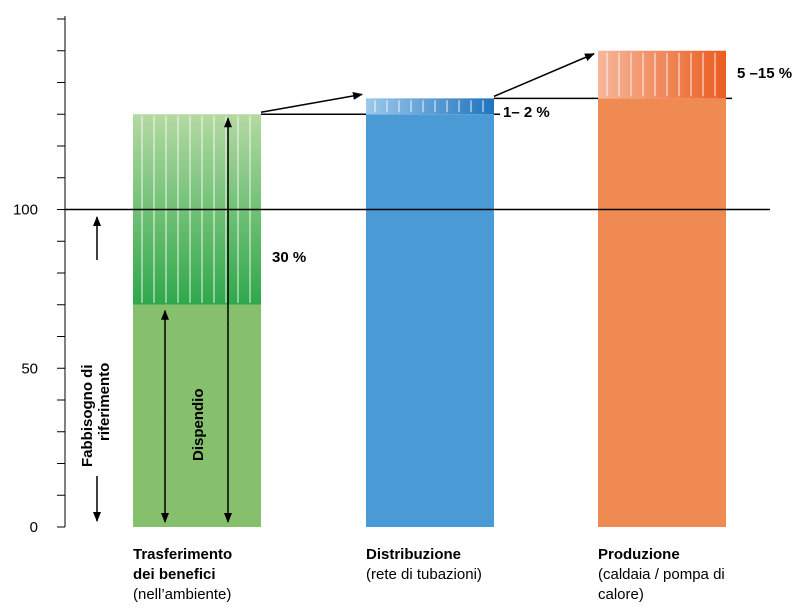 This screenshot has width=804, height=613. I want to click on label-30-percent: 30 %, so click(289, 257).